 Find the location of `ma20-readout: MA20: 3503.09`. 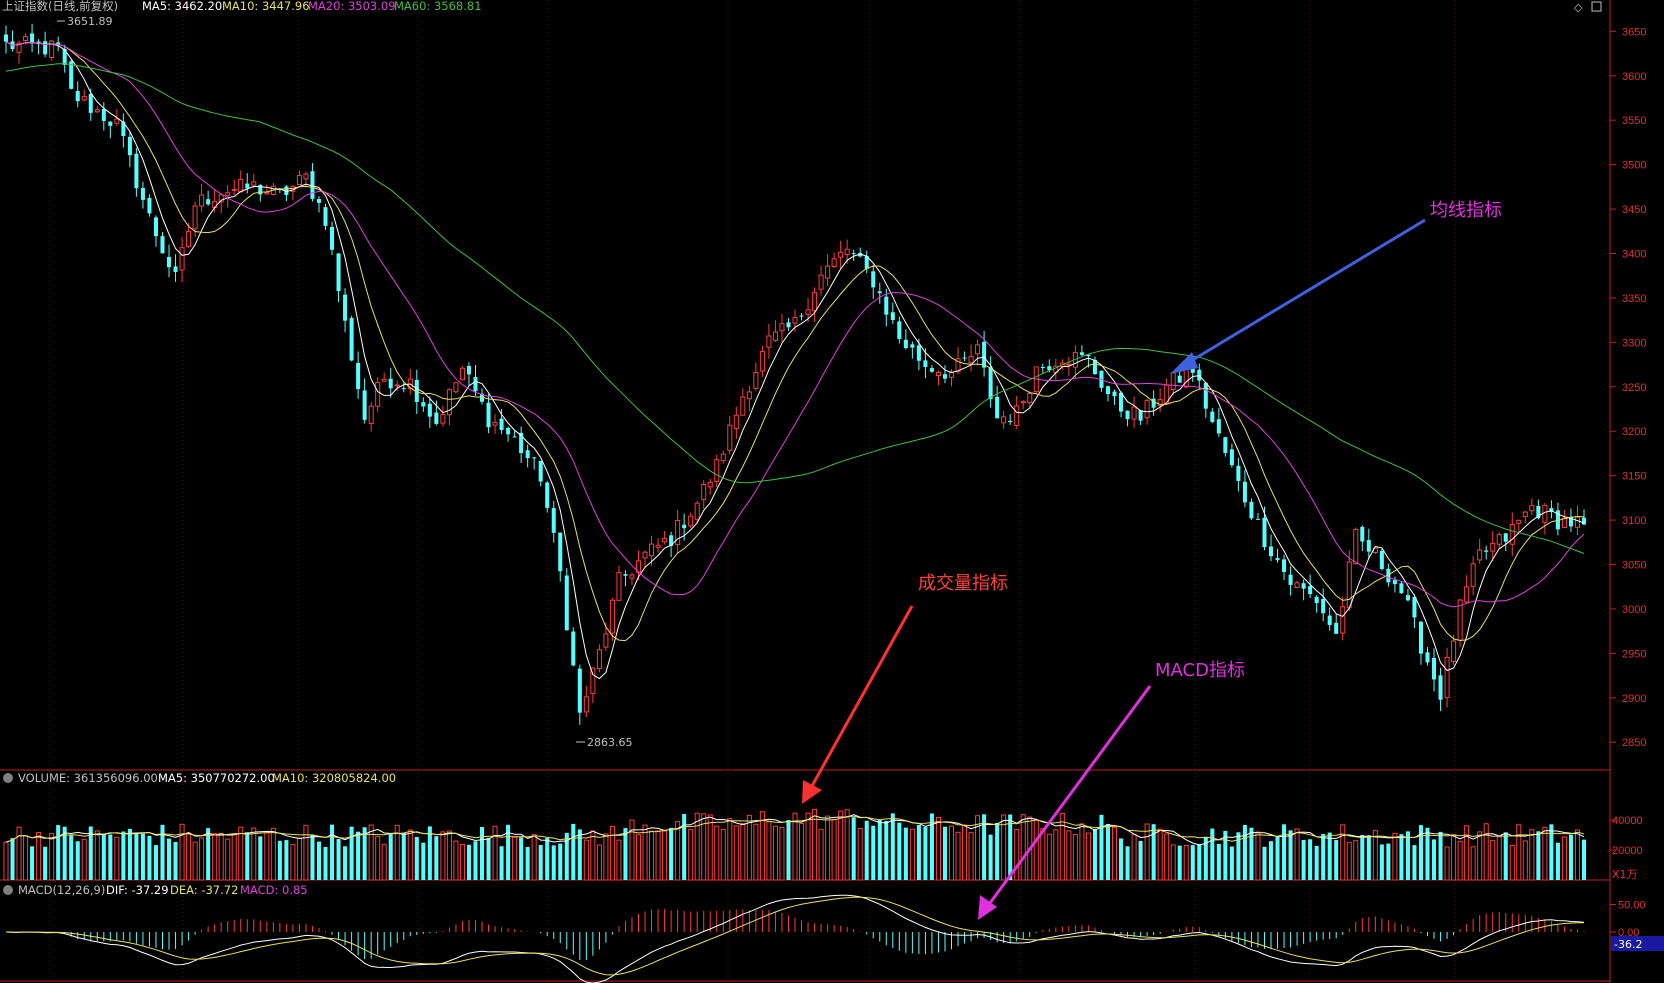

ma20-readout: MA20: 3503.09 is located at coordinates (352, 6).